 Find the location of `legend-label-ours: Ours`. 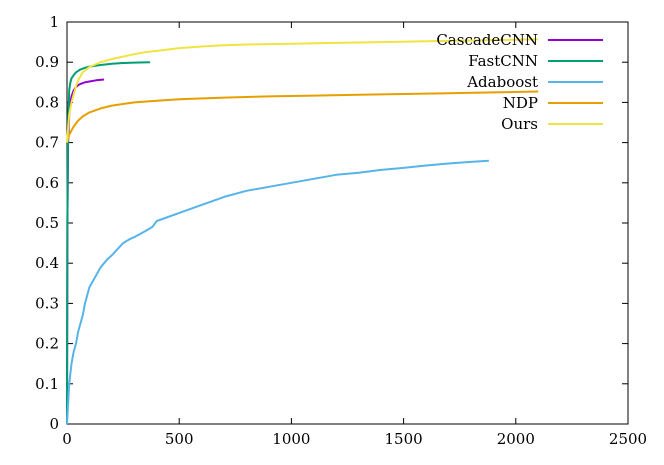

legend-label-ours: Ours is located at coordinates (519, 124).